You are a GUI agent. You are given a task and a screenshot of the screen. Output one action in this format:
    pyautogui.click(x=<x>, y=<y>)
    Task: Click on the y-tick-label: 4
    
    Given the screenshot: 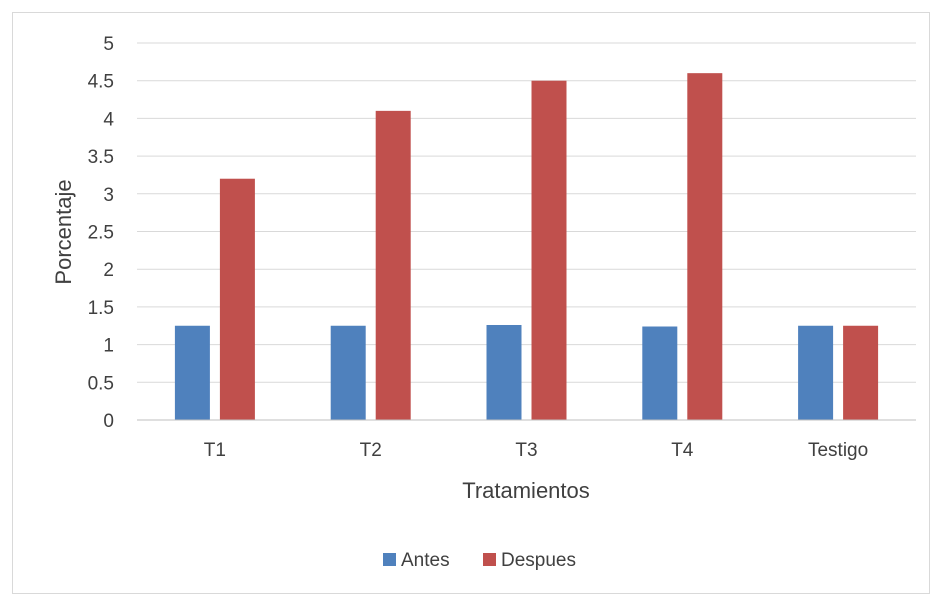 What is the action you would take?
    pyautogui.click(x=108, y=119)
    